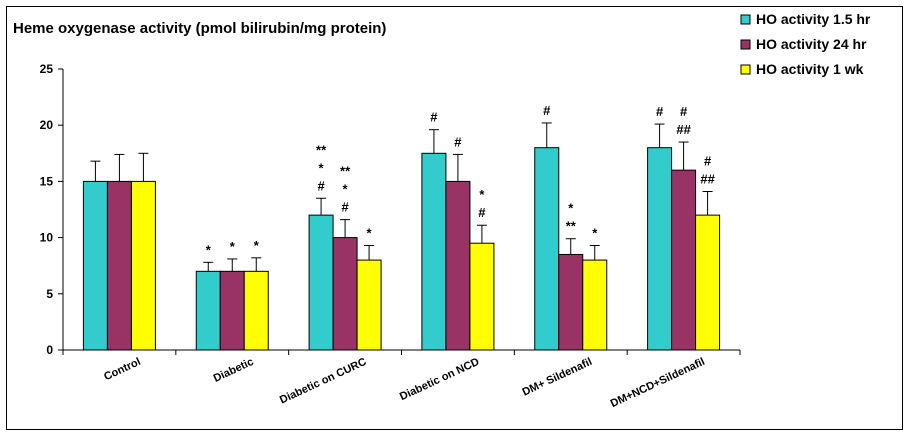 The width and height of the screenshot is (909, 436). Describe the element at coordinates (557, 377) in the screenshot. I see `category-label: DM+ Sildenafil` at that location.